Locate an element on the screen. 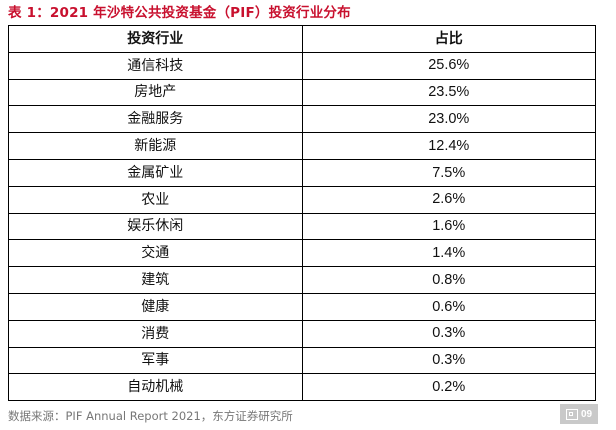  table-title: 表 1：2021 年沙特公共投资基金（PIF）投资行业分布 is located at coordinates (179, 13).